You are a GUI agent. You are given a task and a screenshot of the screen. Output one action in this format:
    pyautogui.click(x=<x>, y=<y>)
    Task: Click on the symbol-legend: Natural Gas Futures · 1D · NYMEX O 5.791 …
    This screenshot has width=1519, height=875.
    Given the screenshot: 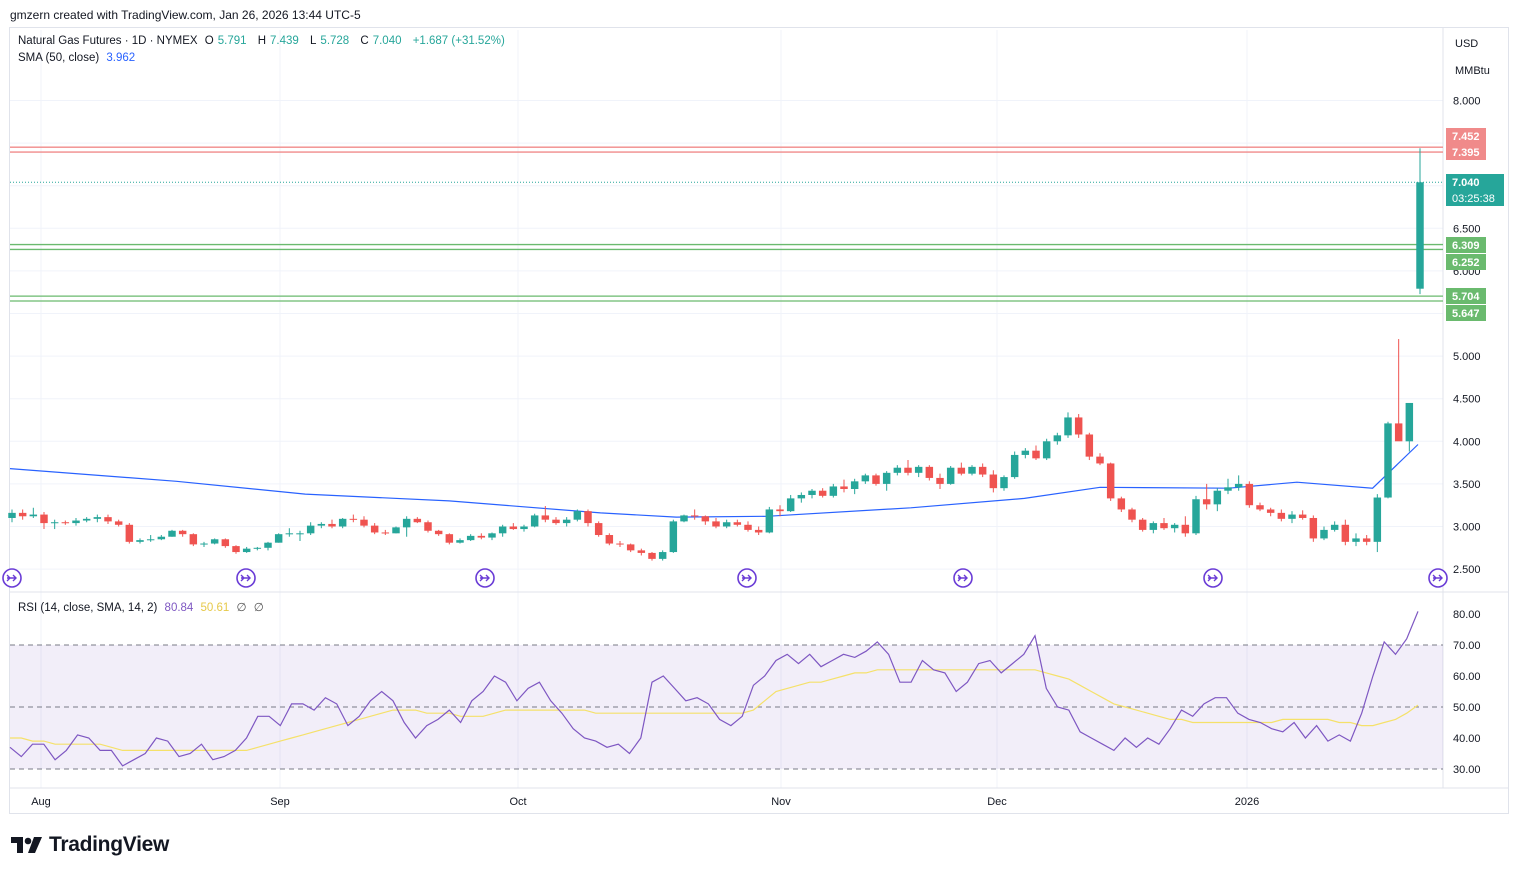 What is the action you would take?
    pyautogui.click(x=263, y=41)
    